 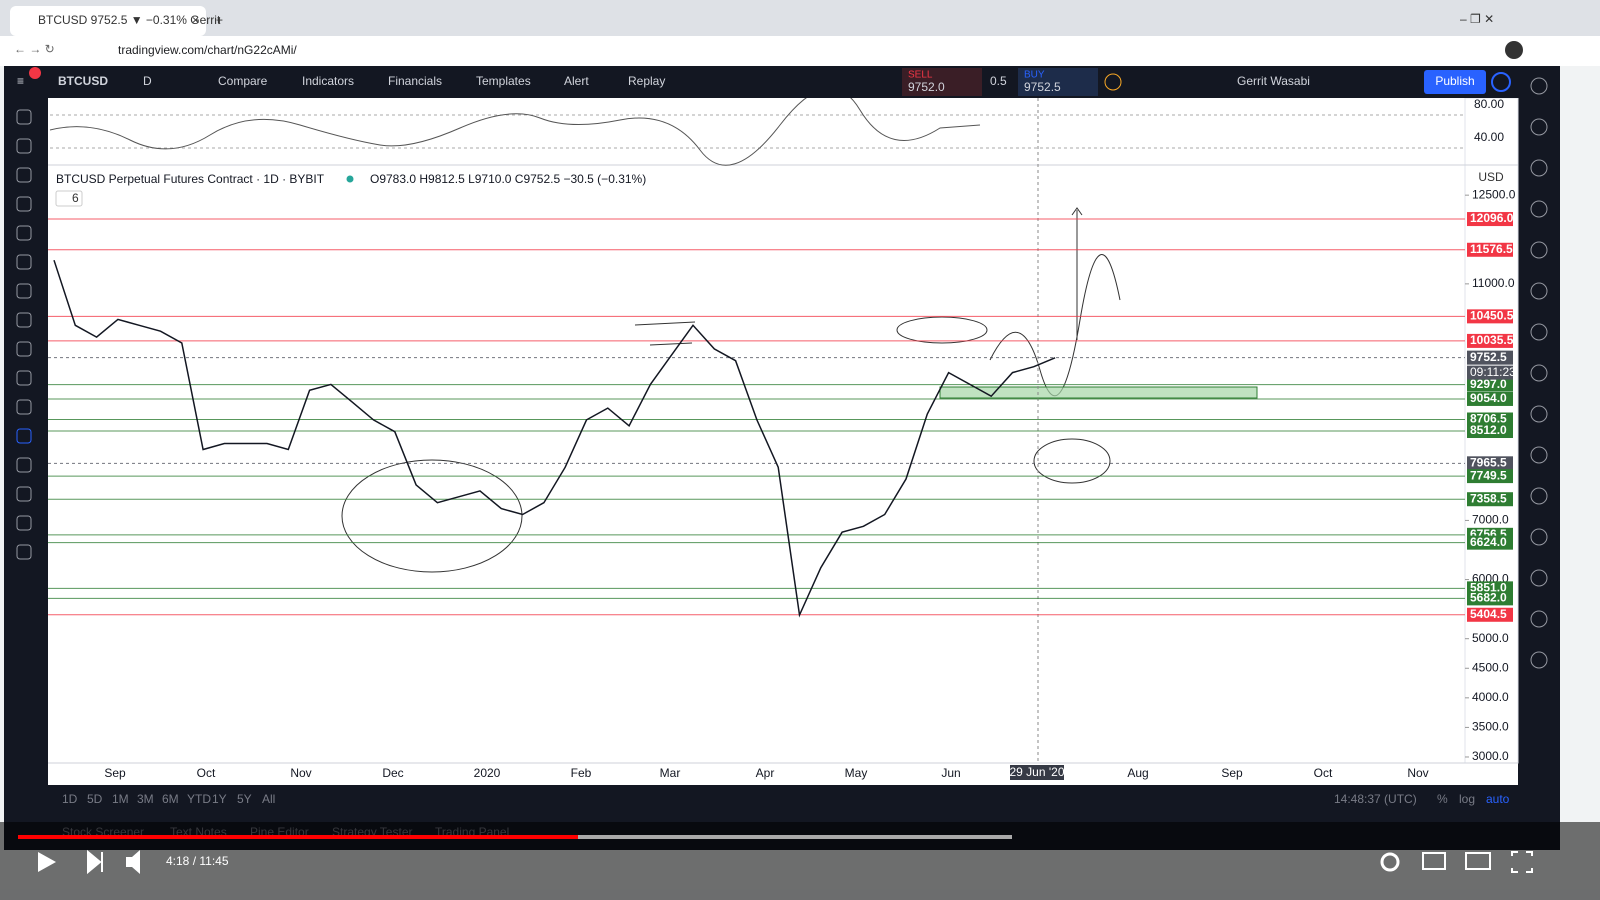 What do you see at coordinates (1467, 799) in the screenshot?
I see `log-toggle: log` at bounding box center [1467, 799].